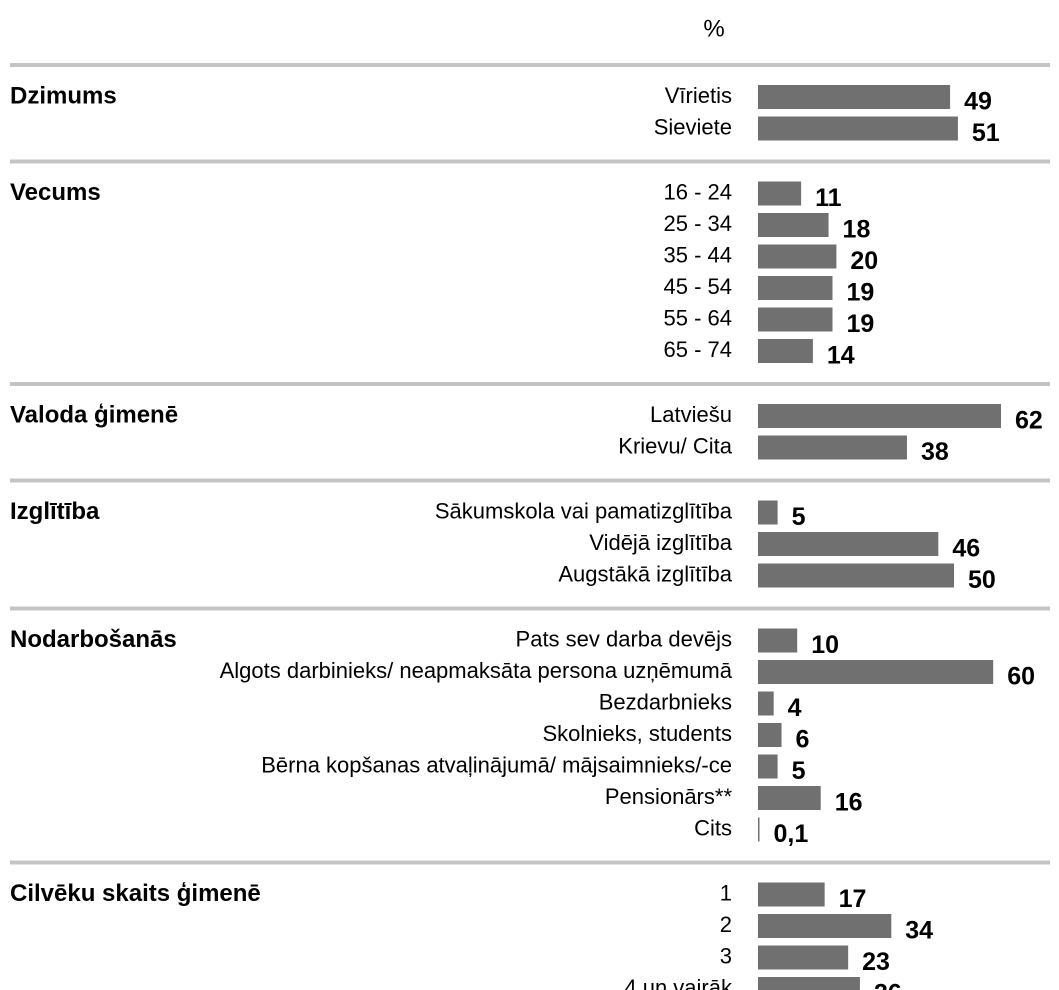  Describe the element at coordinates (55, 192) in the screenshot. I see `group-label: Vecums` at that location.